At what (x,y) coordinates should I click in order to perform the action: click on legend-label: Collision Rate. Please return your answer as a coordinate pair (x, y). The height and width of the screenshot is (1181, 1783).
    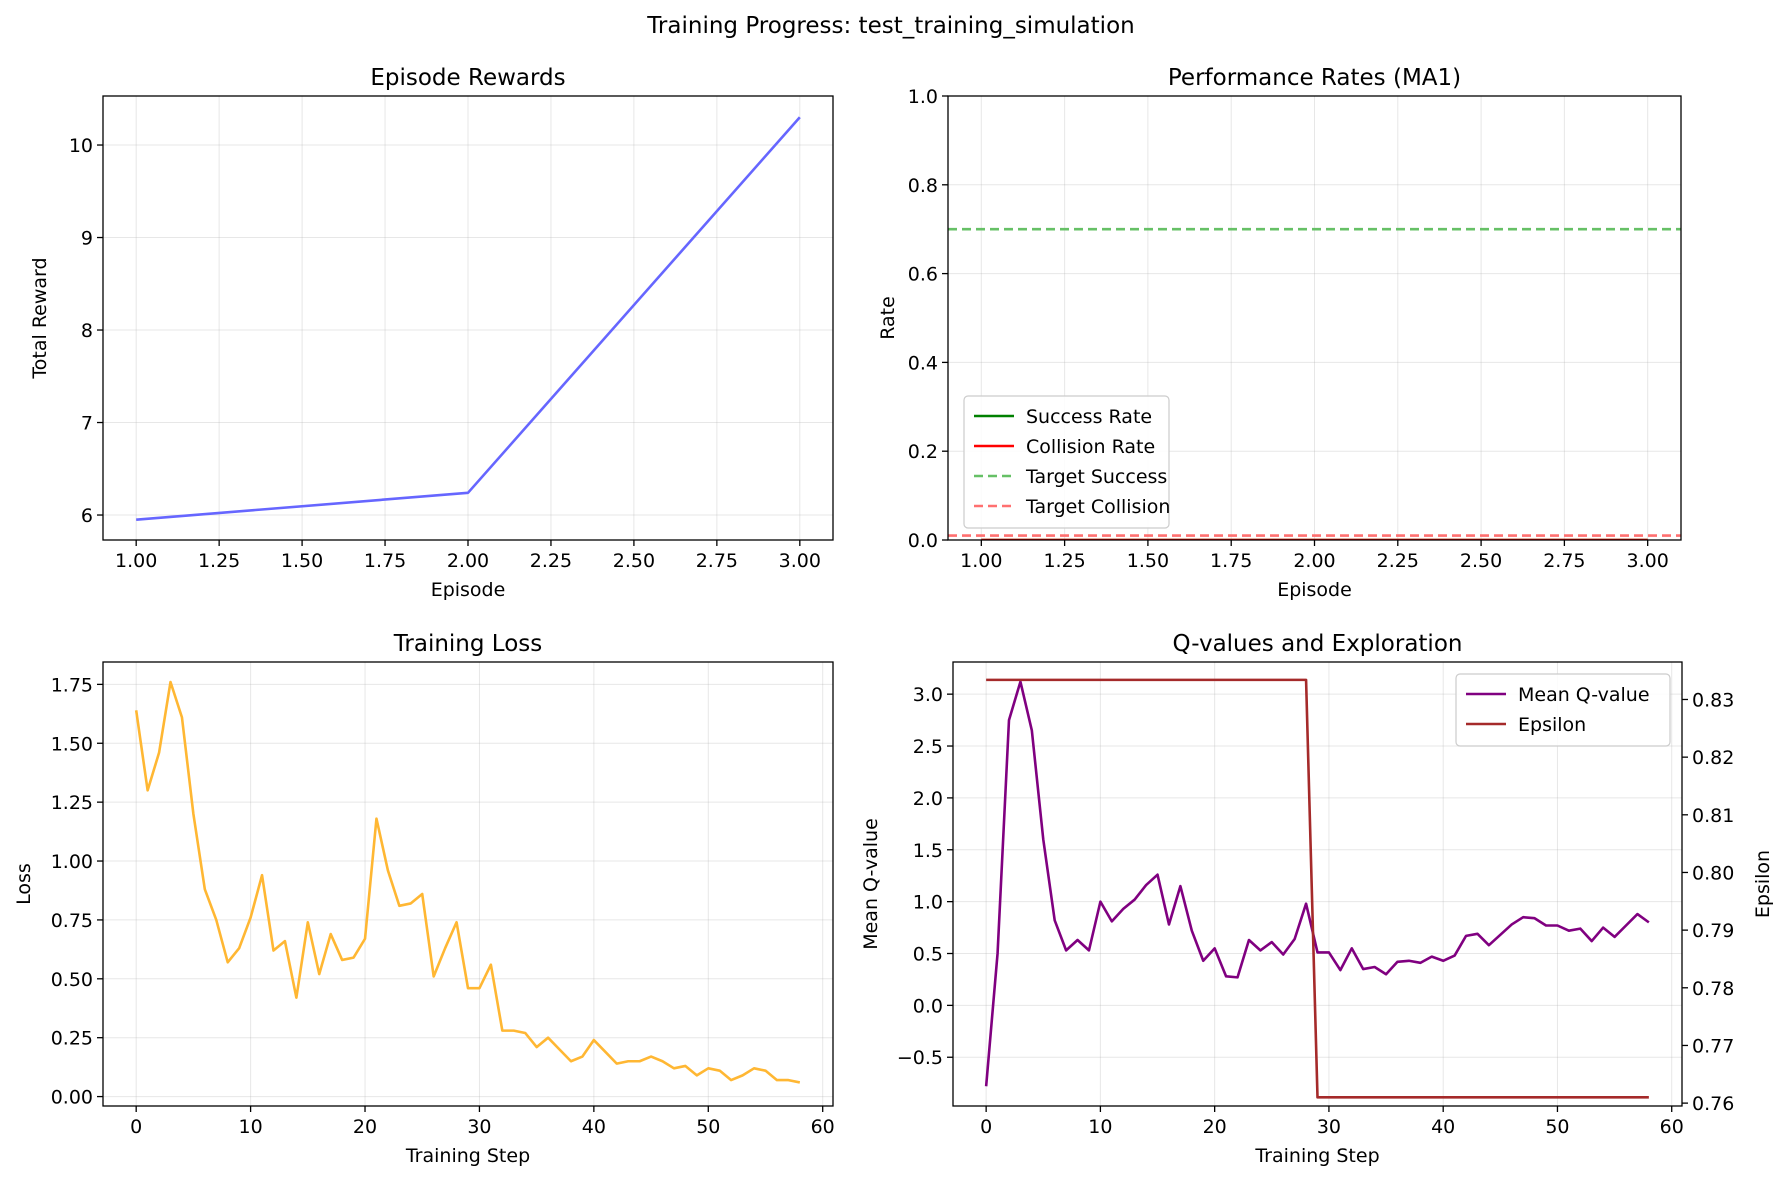
    Looking at the image, I should click on (1090, 447).